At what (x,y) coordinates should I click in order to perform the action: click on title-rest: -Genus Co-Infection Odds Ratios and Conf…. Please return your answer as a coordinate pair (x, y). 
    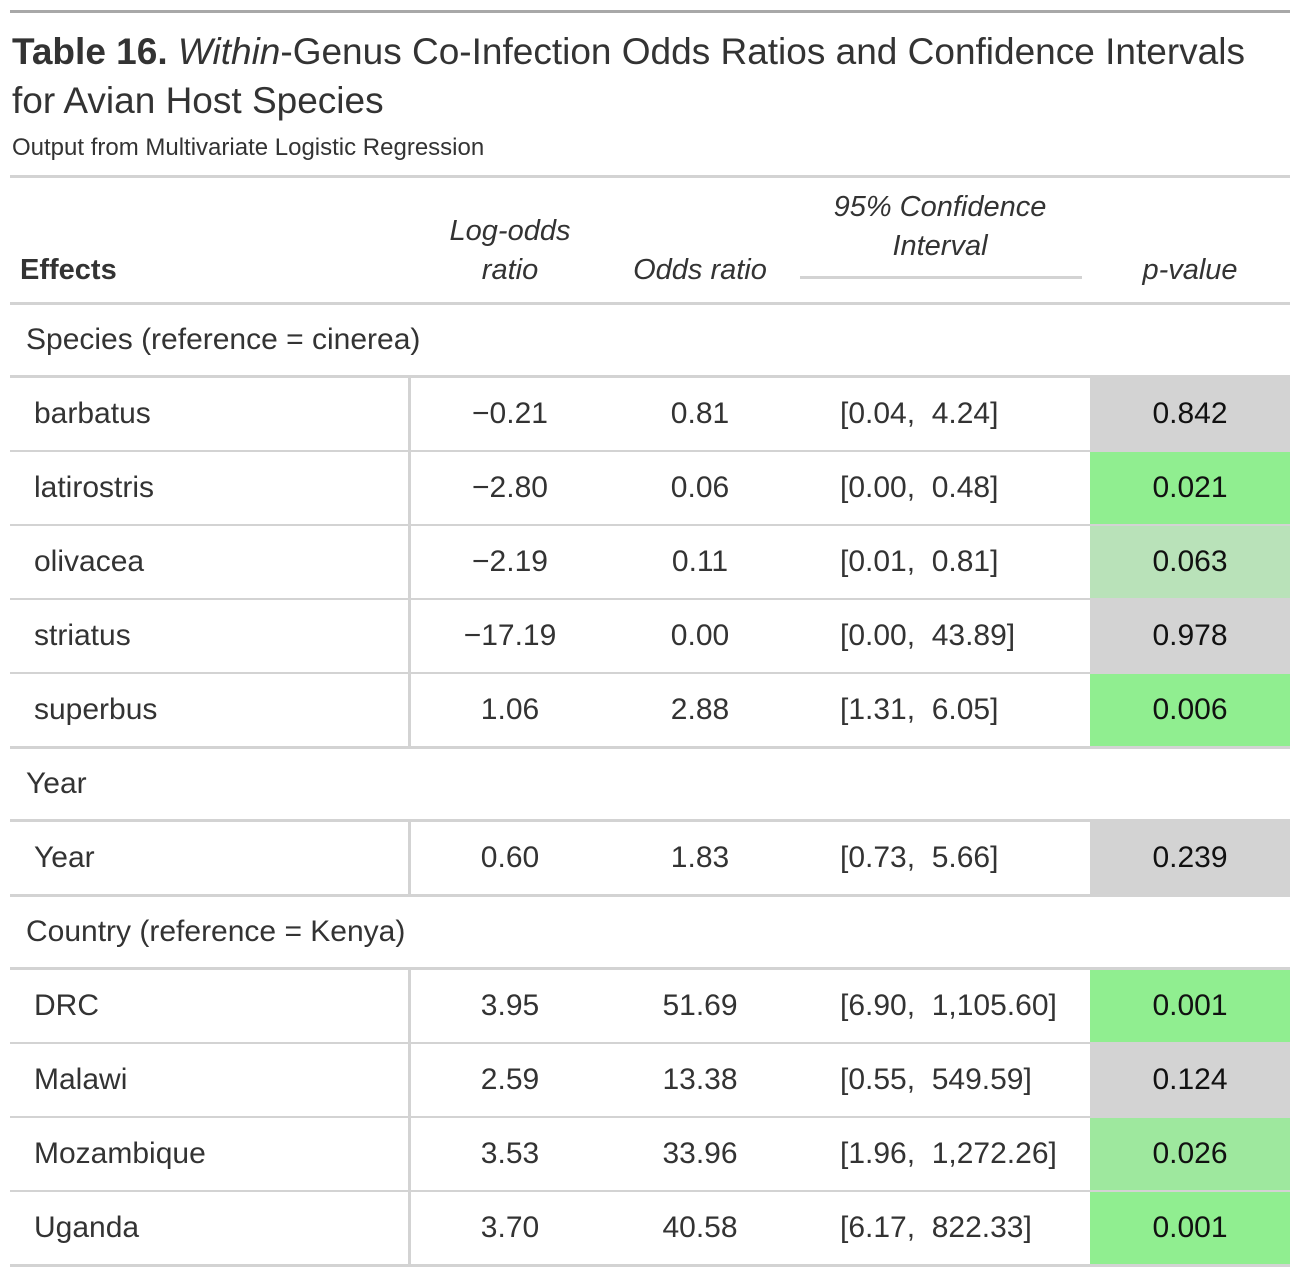
    Looking at the image, I should click on (628, 76).